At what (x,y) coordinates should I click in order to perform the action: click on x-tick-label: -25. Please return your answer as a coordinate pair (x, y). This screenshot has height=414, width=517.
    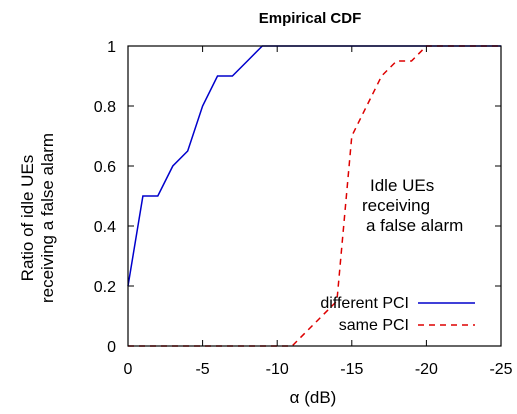
    Looking at the image, I should click on (500, 369).